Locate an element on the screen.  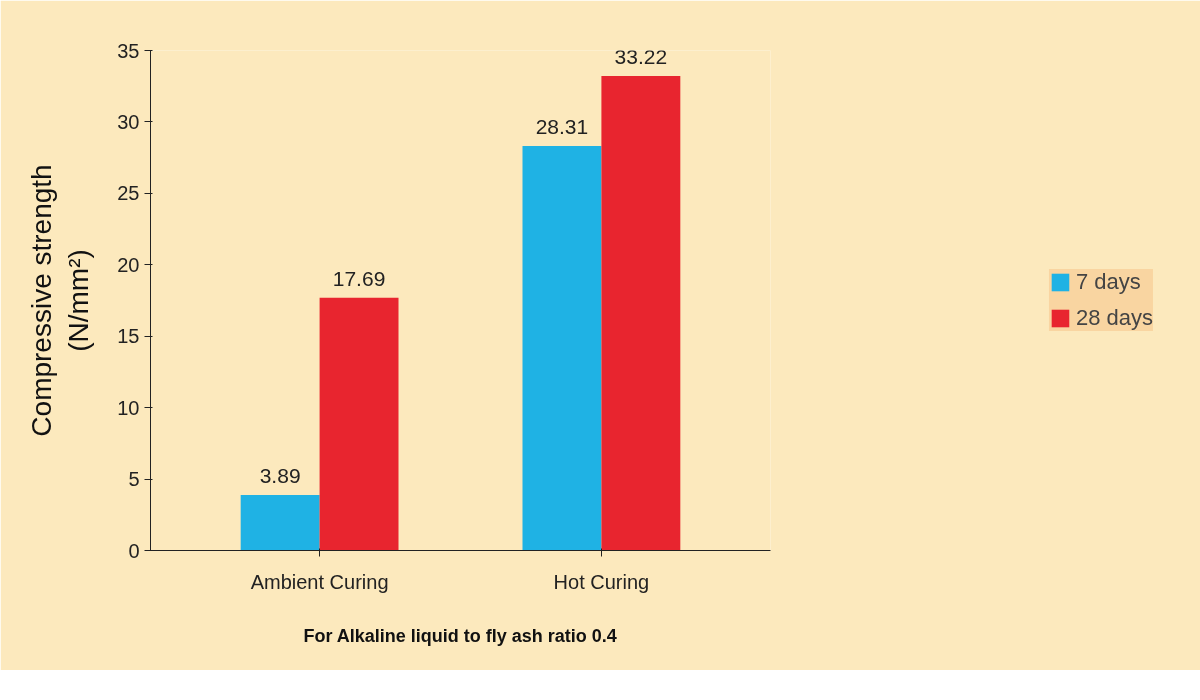
y-tick-label: 0 is located at coordinates (134, 550).